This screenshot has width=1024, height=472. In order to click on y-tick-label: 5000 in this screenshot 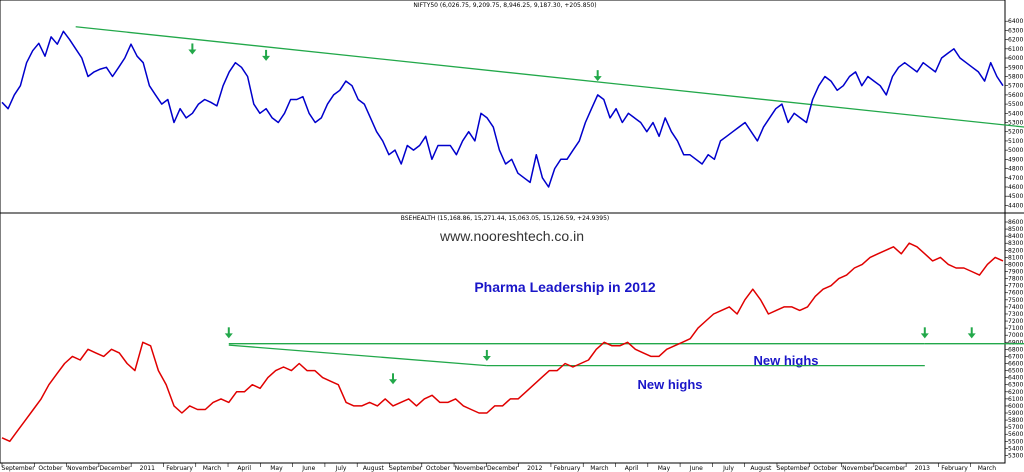, I will do `click(1015, 150)`.